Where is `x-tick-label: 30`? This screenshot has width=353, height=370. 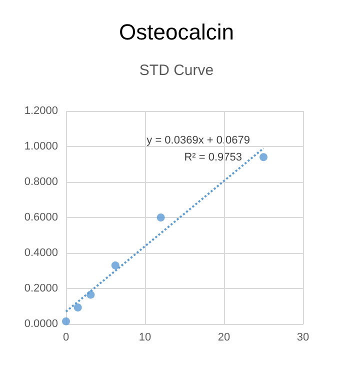
x-tick-label: 30 is located at coordinates (303, 338).